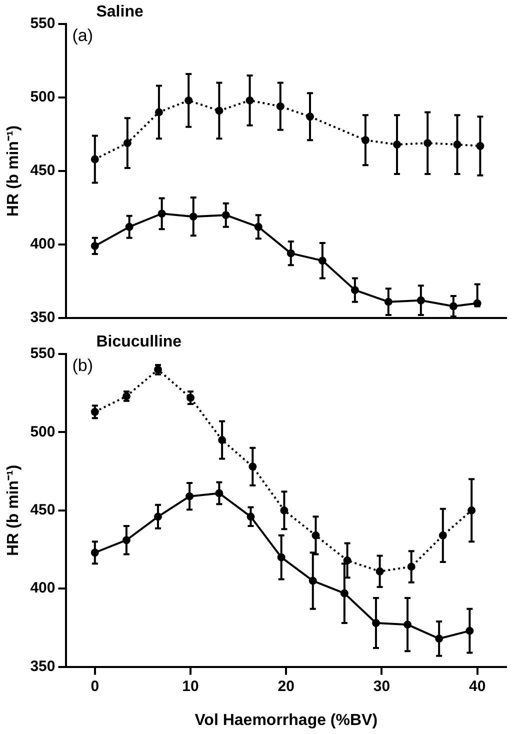 This screenshot has height=734, width=512. Describe the element at coordinates (139, 341) in the screenshot. I see `chart-title: Bicuculline` at that location.